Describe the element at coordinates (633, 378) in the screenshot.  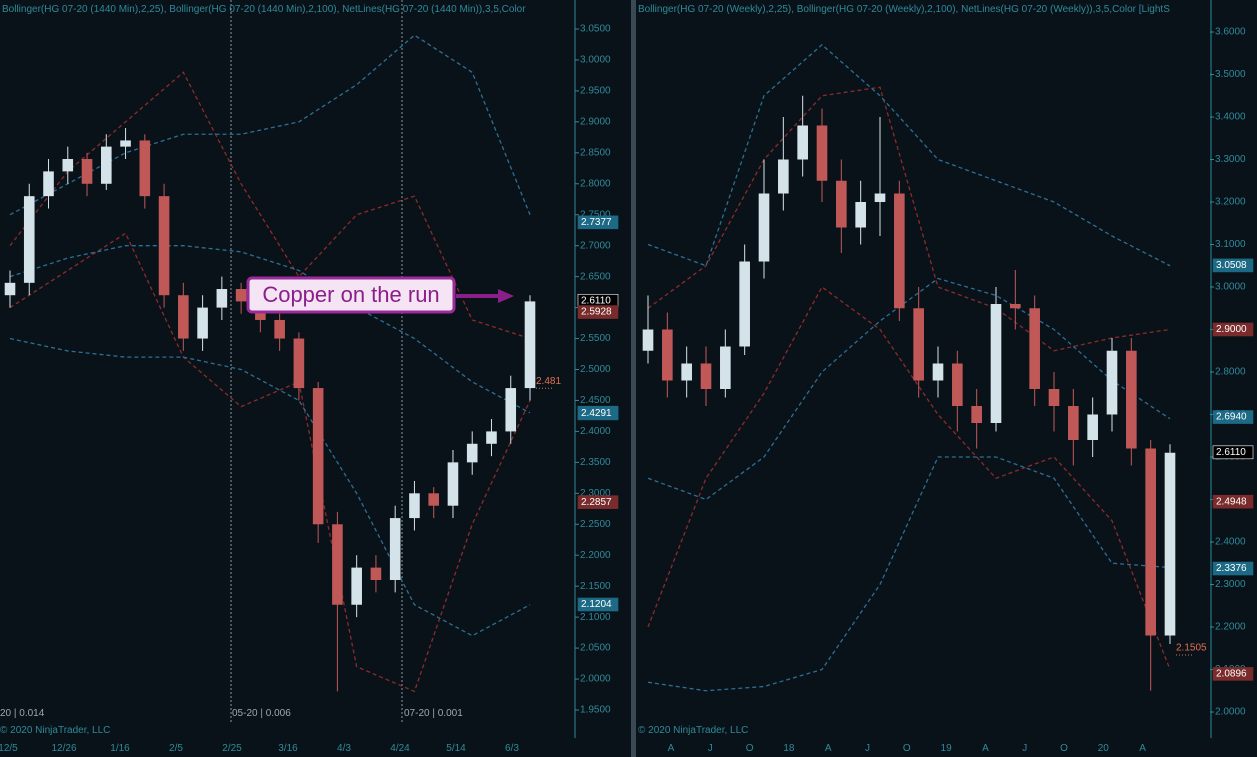
I see `panel-divider` at that location.